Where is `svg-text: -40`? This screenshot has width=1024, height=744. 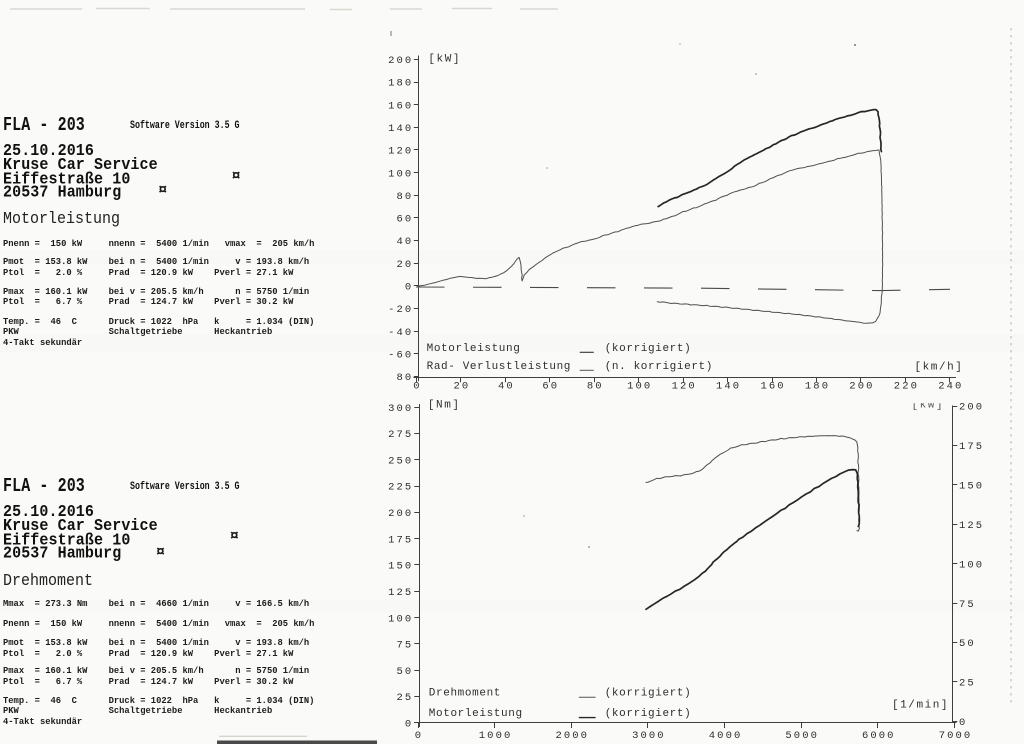 svg-text: -40 is located at coordinates (400, 333).